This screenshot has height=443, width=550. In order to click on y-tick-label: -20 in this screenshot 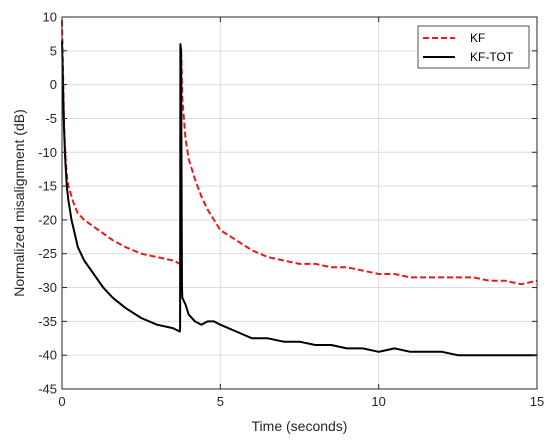, I will do `click(47, 219)`.